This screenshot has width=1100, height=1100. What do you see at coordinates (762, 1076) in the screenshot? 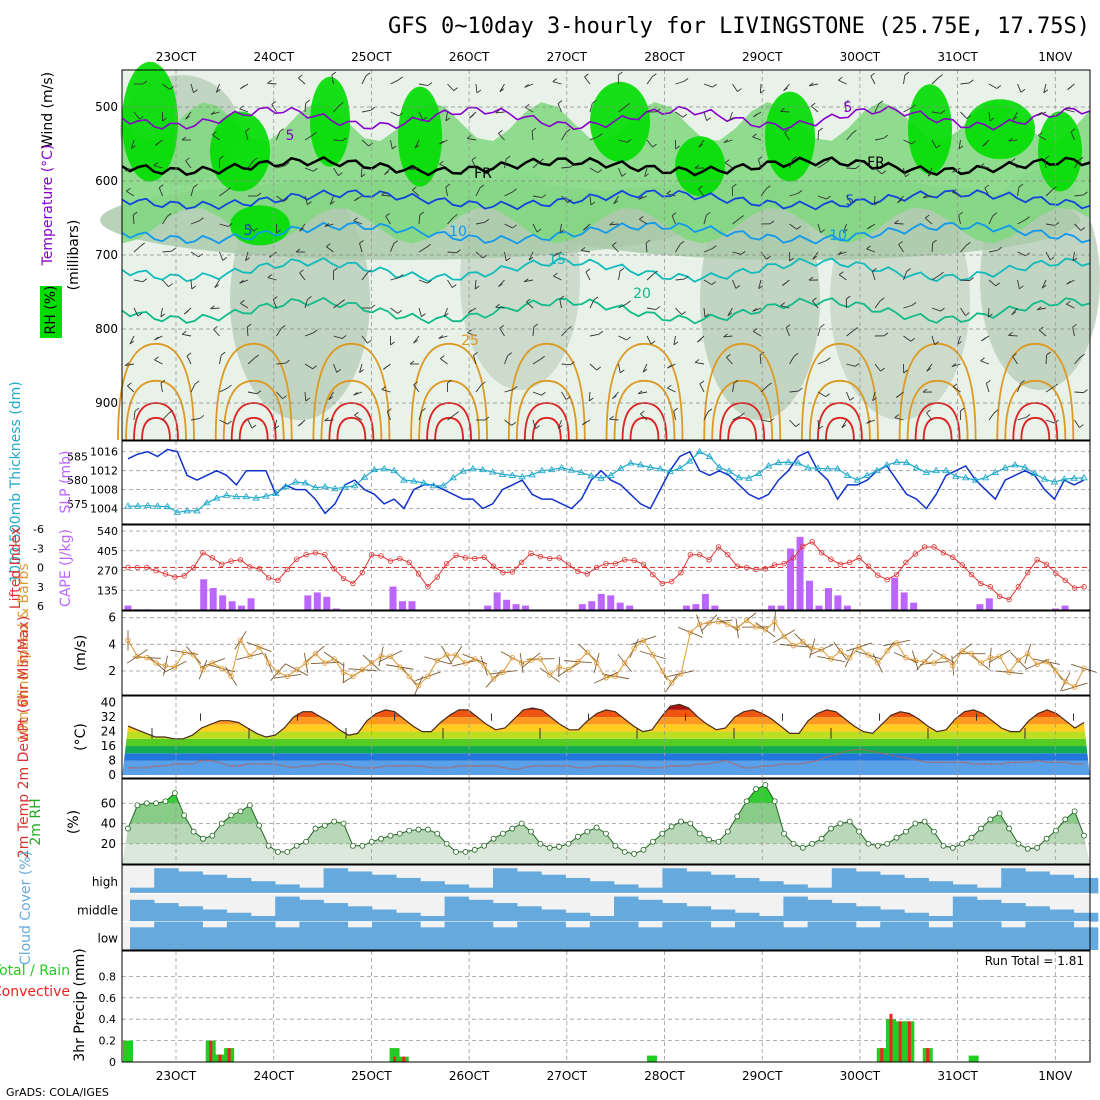
I see `bottom-date-label: 29OCT` at bounding box center [762, 1076].